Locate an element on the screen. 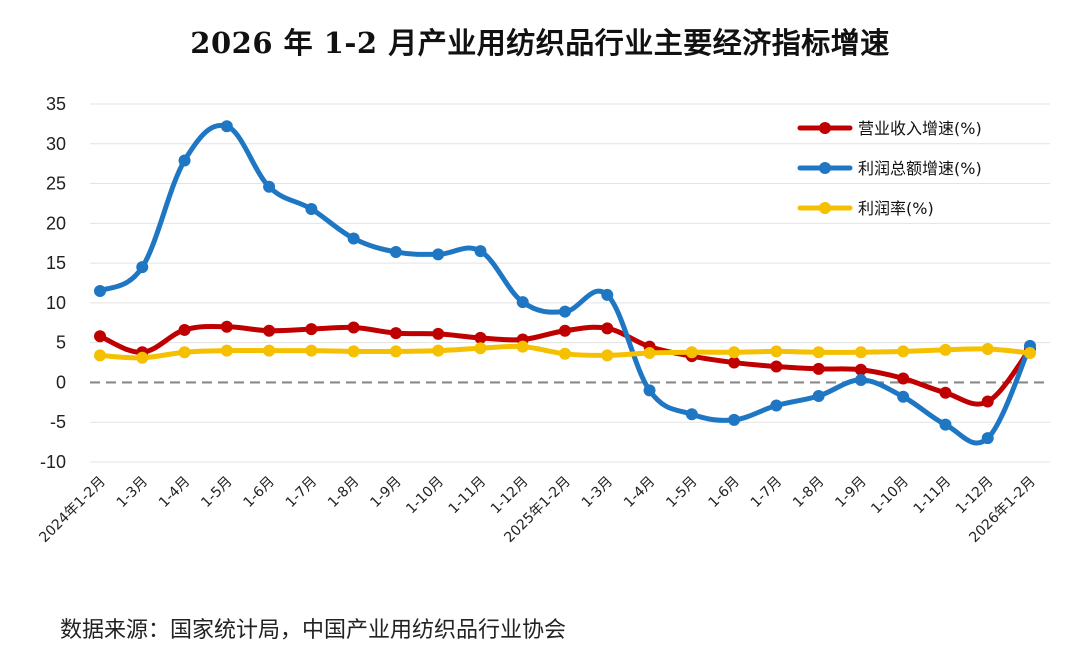 The height and width of the screenshot is (658, 1080). x-tick-label: 1-5月 is located at coordinates (681, 492).